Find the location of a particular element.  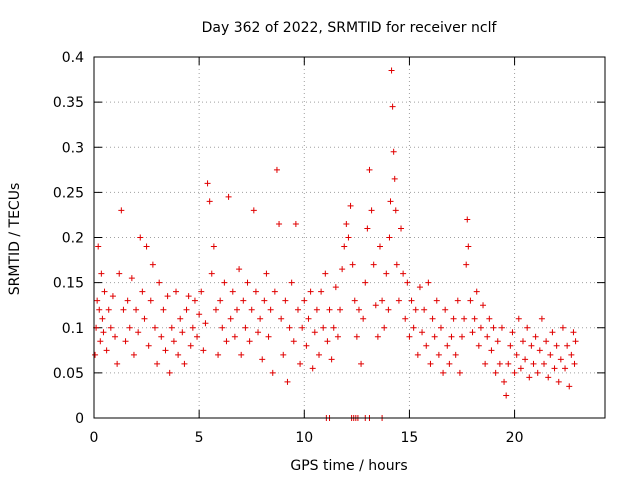

x-tick-label: 5 is located at coordinates (199, 438).